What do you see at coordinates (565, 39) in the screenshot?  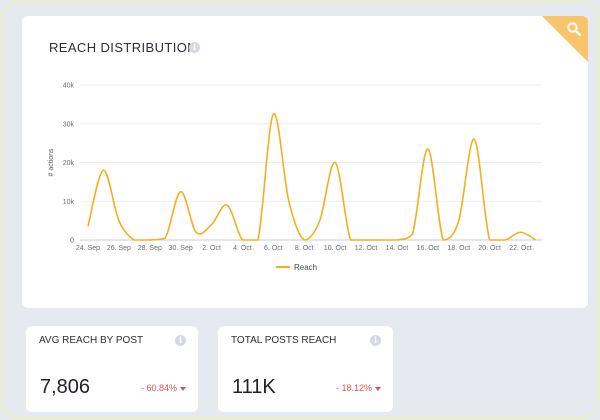 I see `corner-tab` at bounding box center [565, 39].